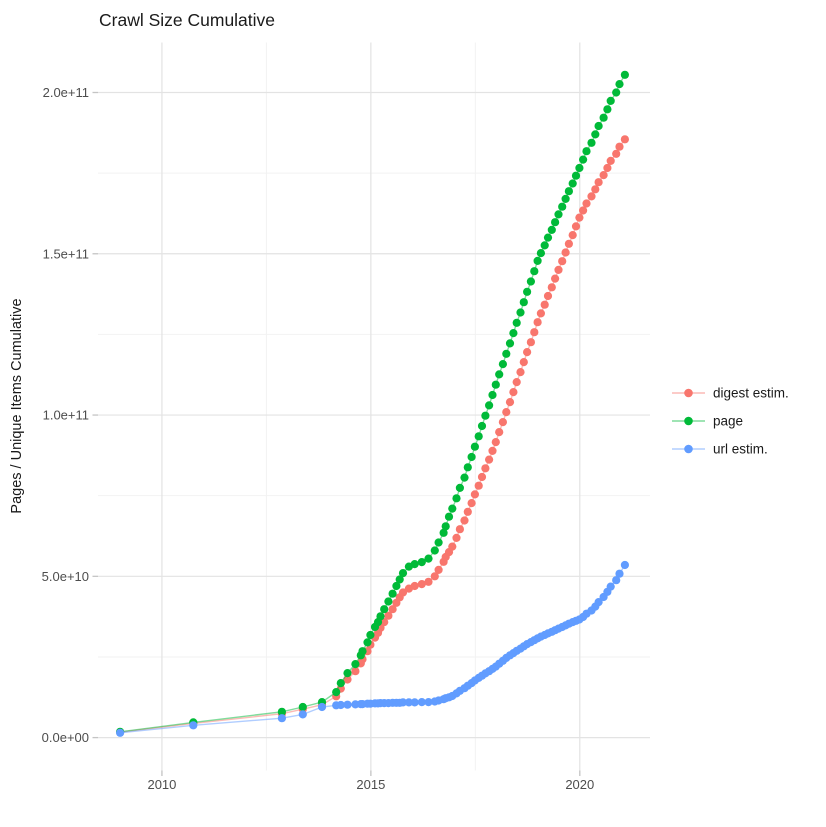  I want to click on y-tick-label: 5.0e+10, so click(65, 576).